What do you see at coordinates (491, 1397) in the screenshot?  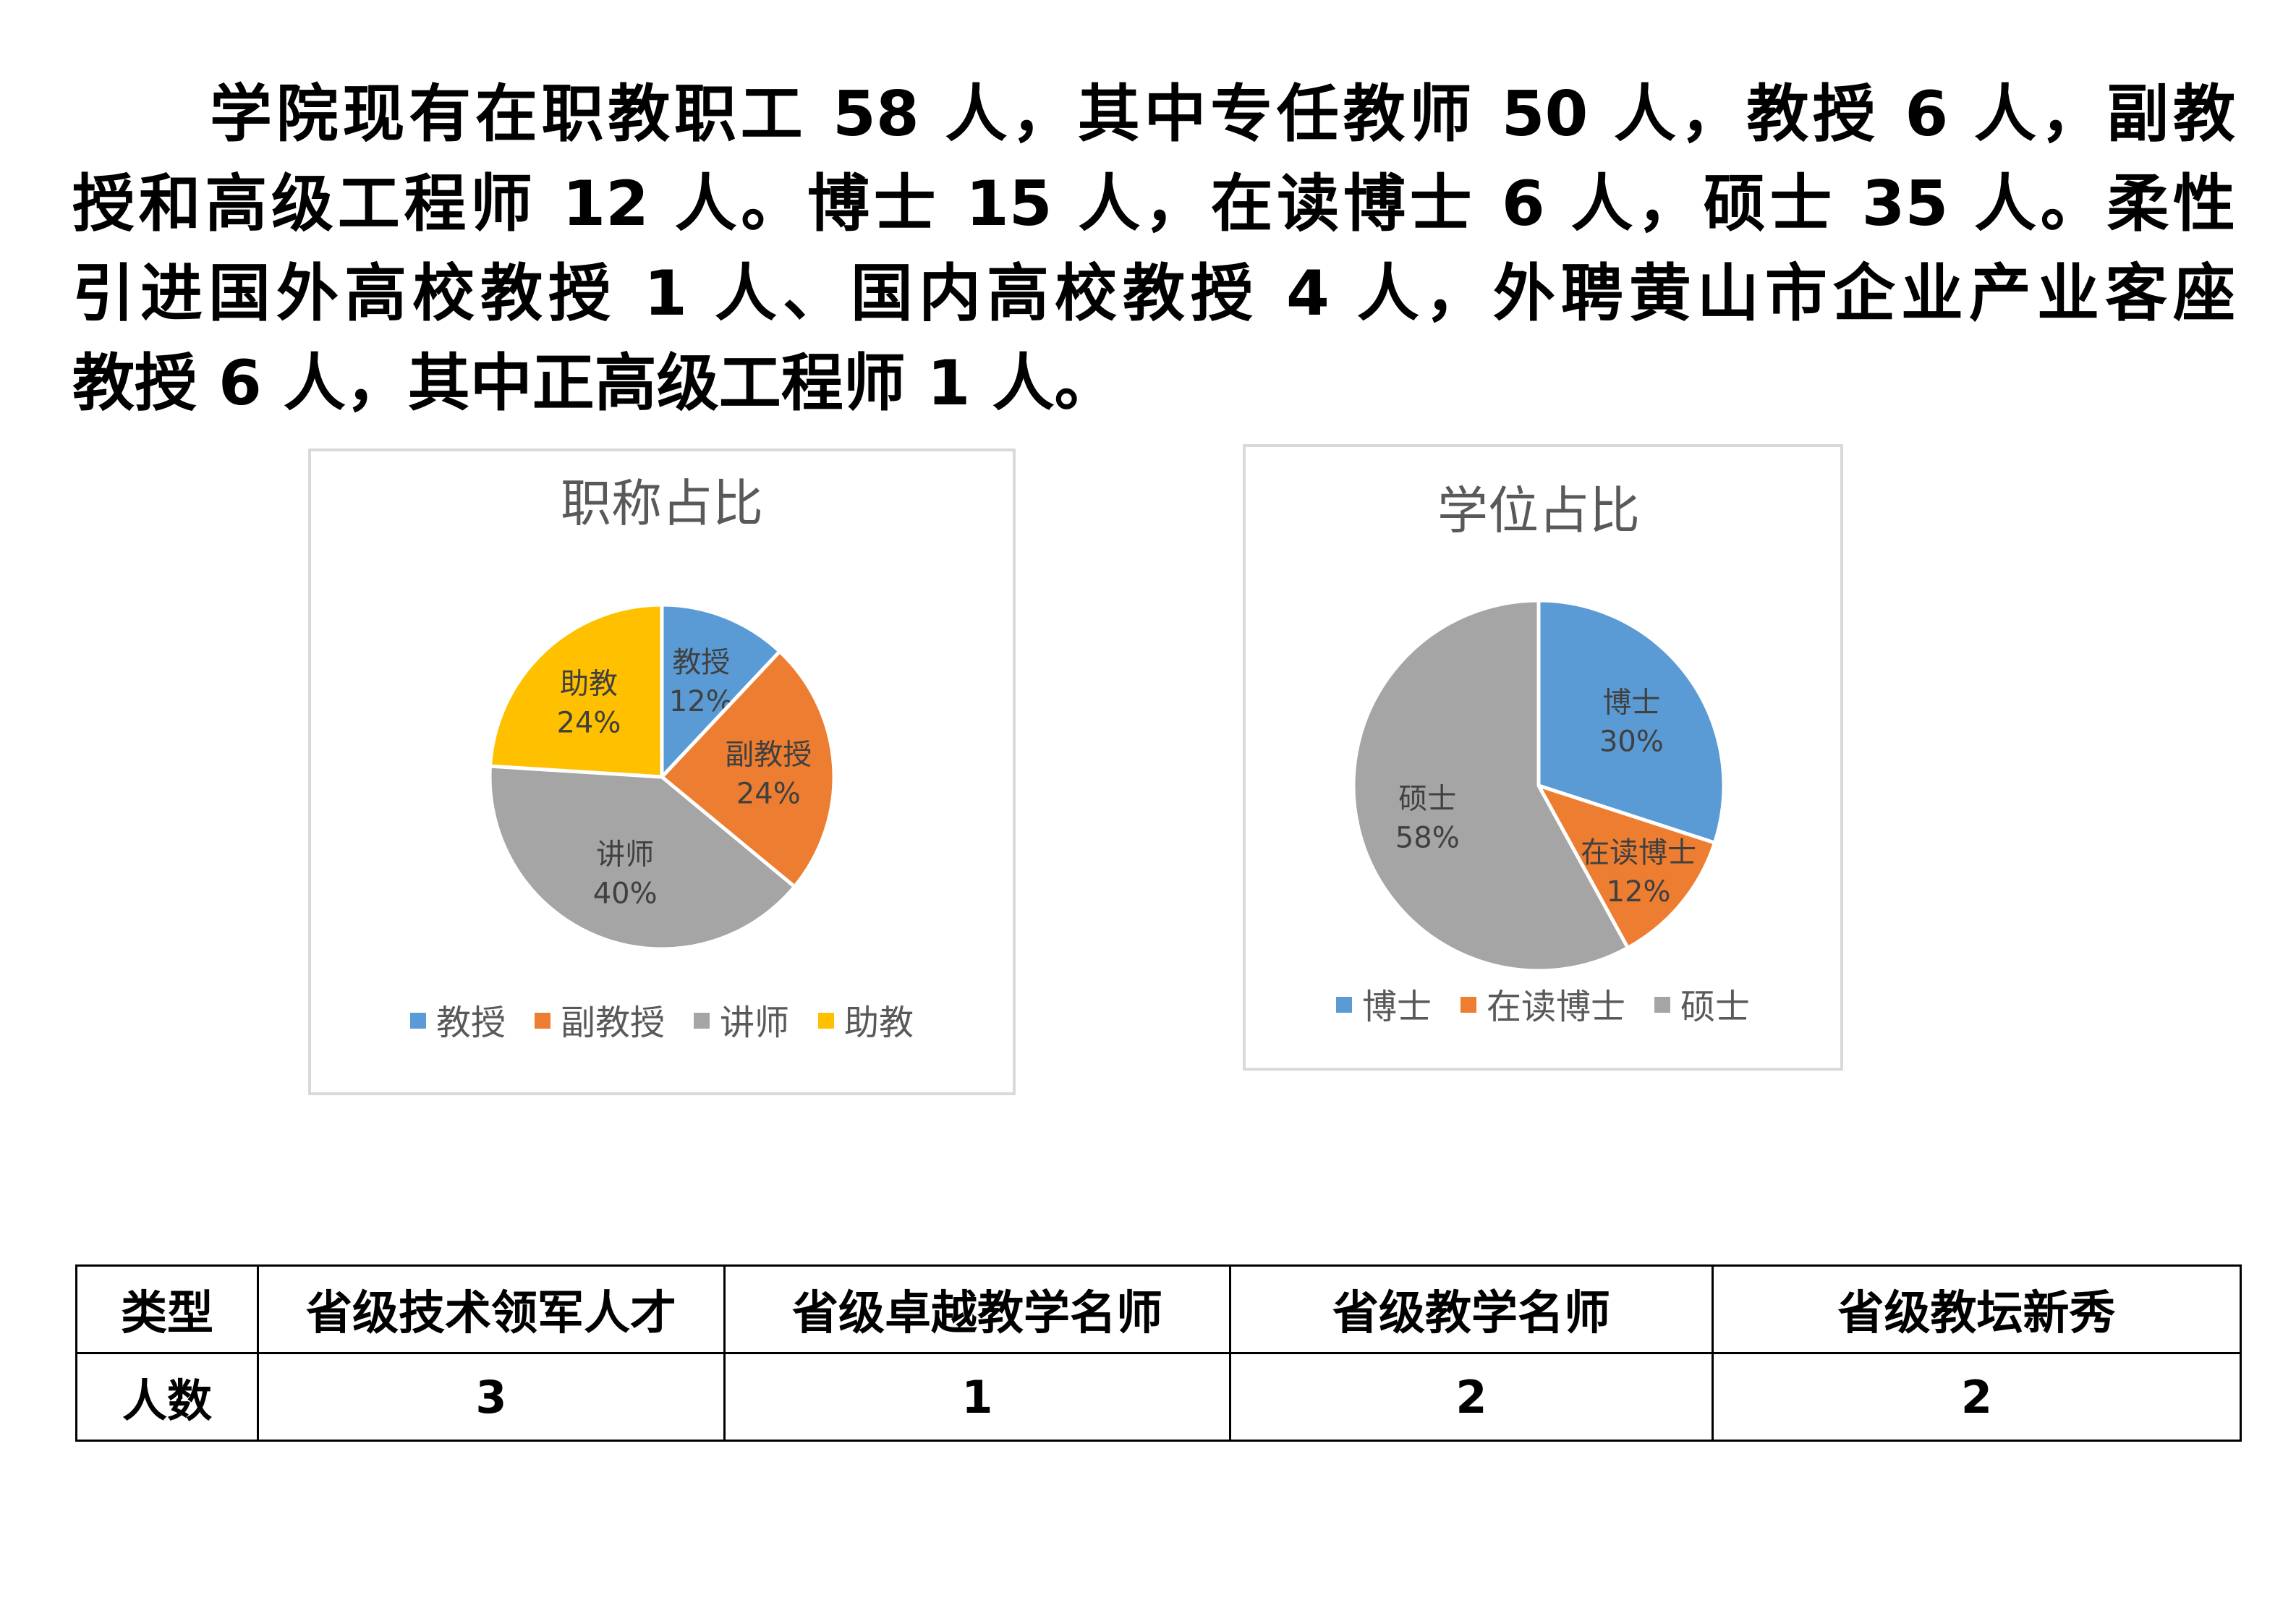 I see `table-cell: 3` at bounding box center [491, 1397].